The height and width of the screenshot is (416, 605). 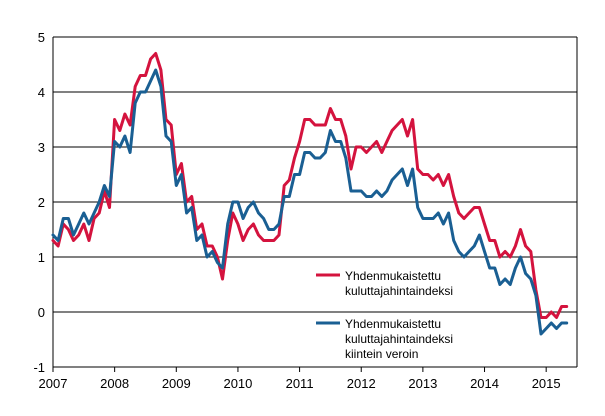 I want to click on x-tick-label: 2011, so click(x=300, y=383).